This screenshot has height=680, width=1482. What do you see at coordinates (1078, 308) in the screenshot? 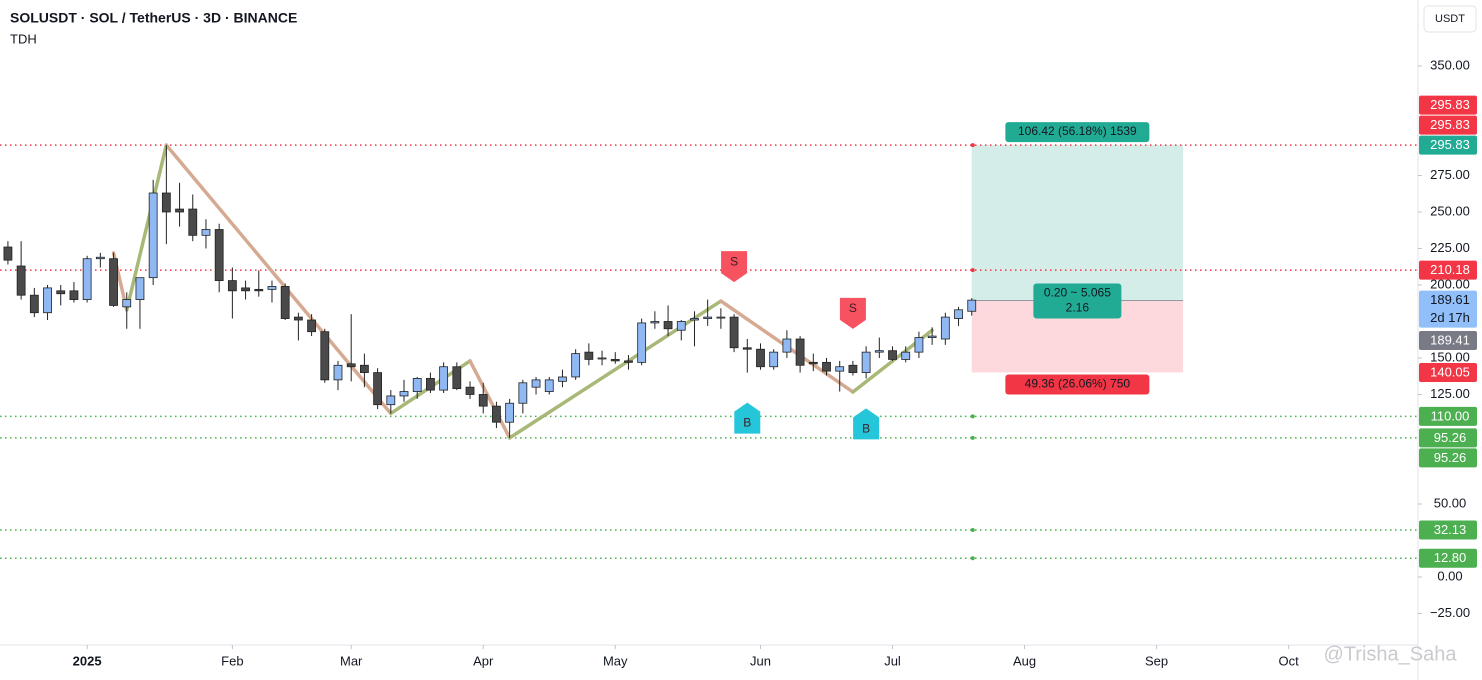
I see `entry-label-text: 2.16` at bounding box center [1078, 308].